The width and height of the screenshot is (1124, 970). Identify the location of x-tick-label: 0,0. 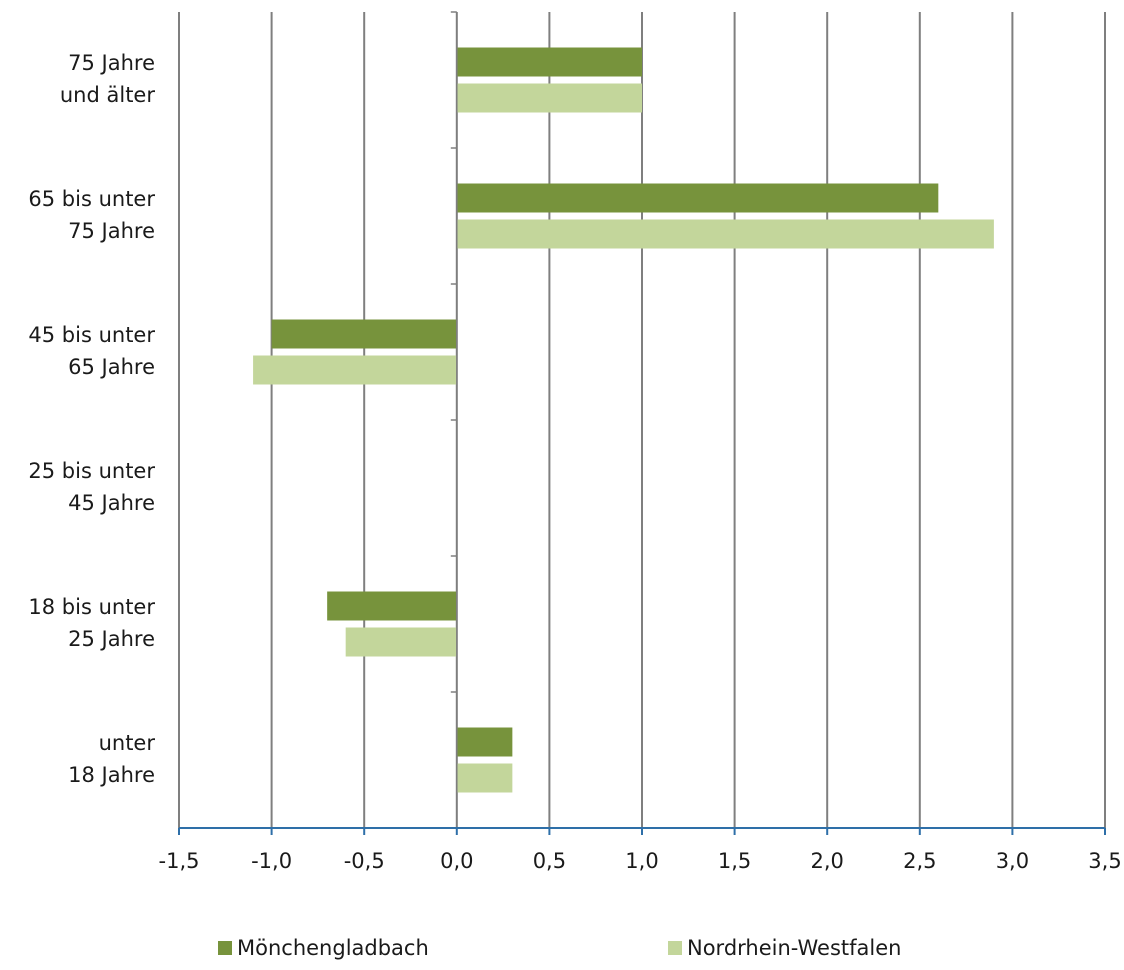
(456, 861).